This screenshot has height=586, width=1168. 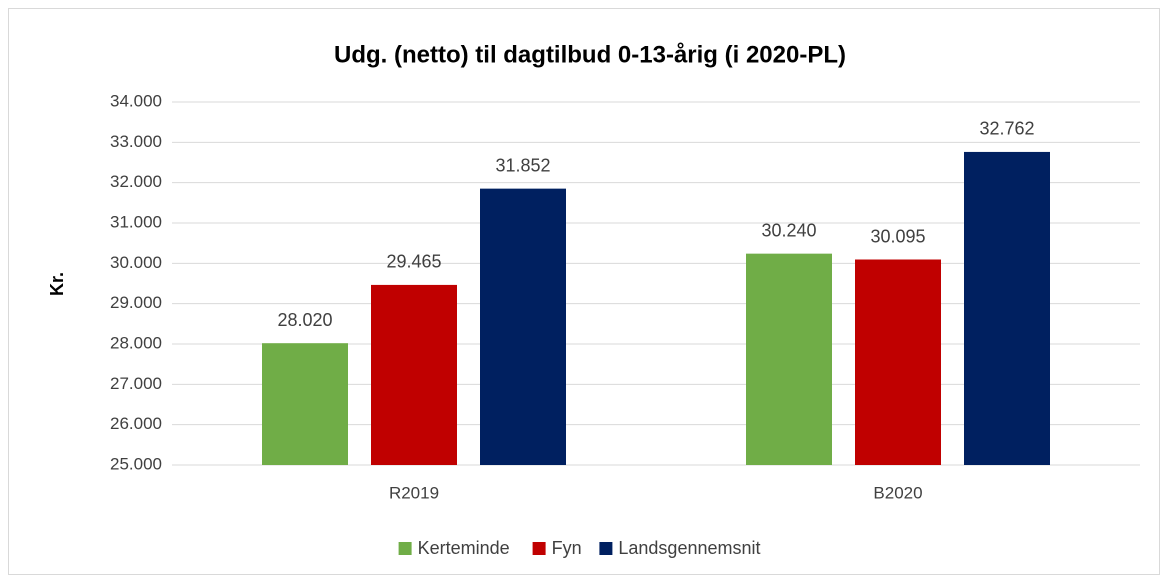 What do you see at coordinates (788, 230) in the screenshot?
I see `data-label: 30.240` at bounding box center [788, 230].